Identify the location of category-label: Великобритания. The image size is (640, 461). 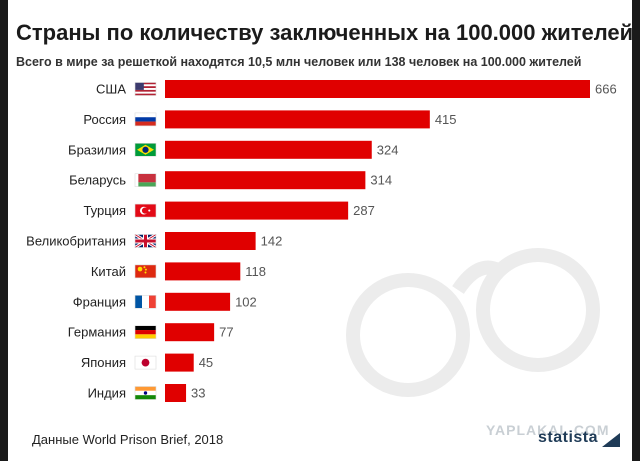
(76, 241).